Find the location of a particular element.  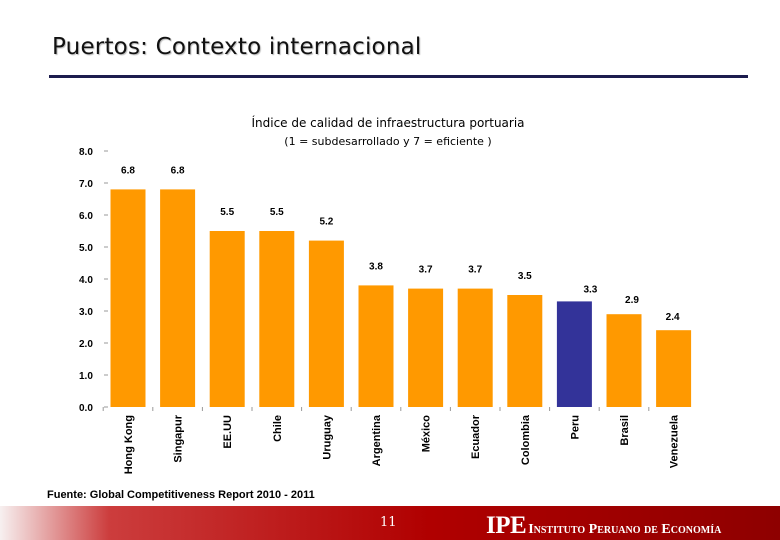

x-tick-label-3: Chile is located at coordinates (278, 428).